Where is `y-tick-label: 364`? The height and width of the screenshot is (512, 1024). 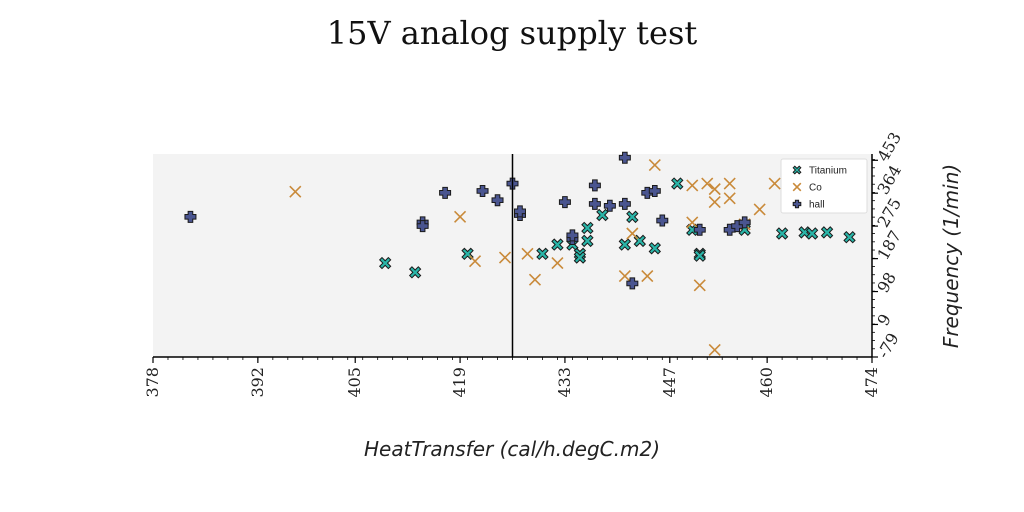 y-tick-label: 364 is located at coordinates (889, 180).